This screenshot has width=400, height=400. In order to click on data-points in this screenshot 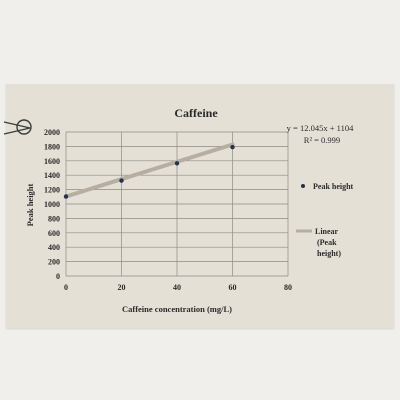, I will do `click(149, 171)`.